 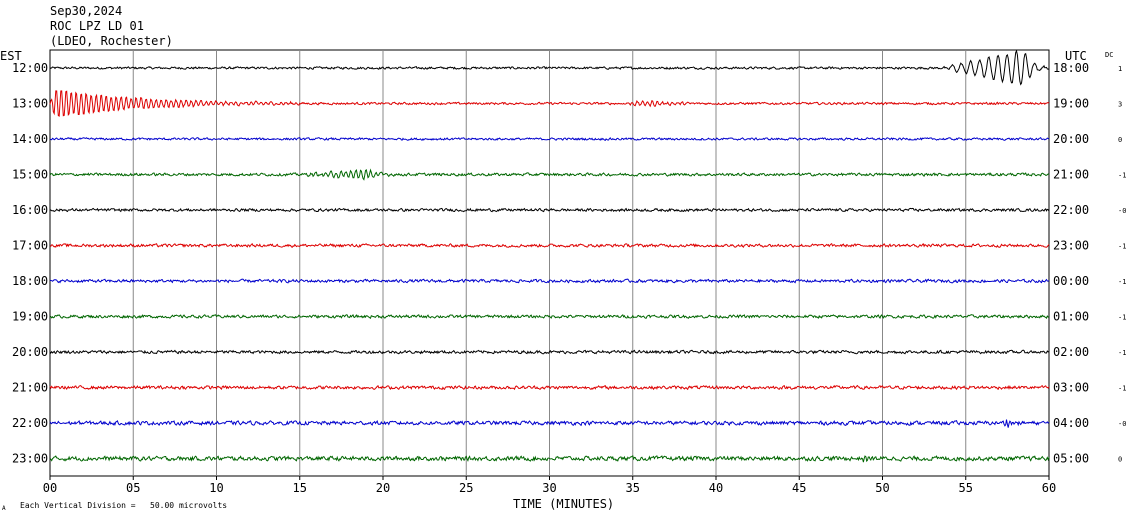 What do you see at coordinates (1071, 281) in the screenshot?
I see `utc-hour-label: 00:00` at bounding box center [1071, 281].